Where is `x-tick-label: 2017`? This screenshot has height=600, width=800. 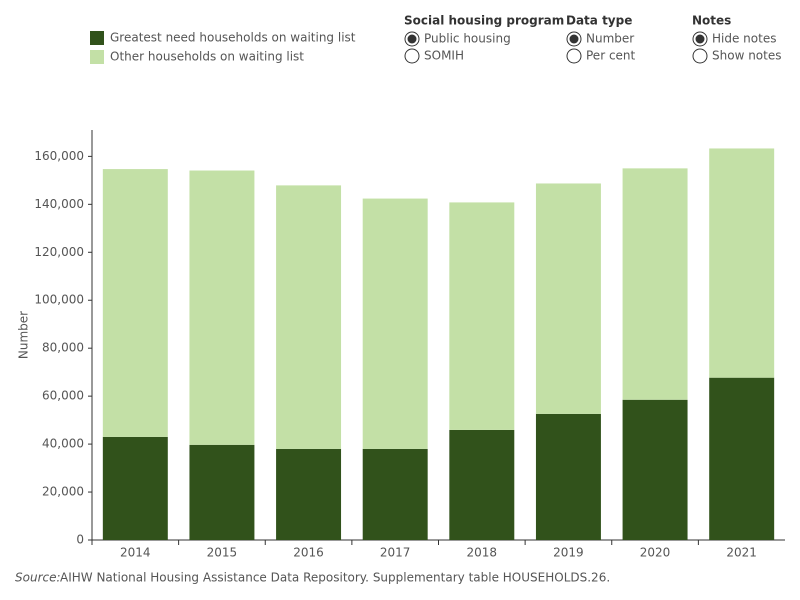 x-tick-label: 2017 is located at coordinates (395, 553).